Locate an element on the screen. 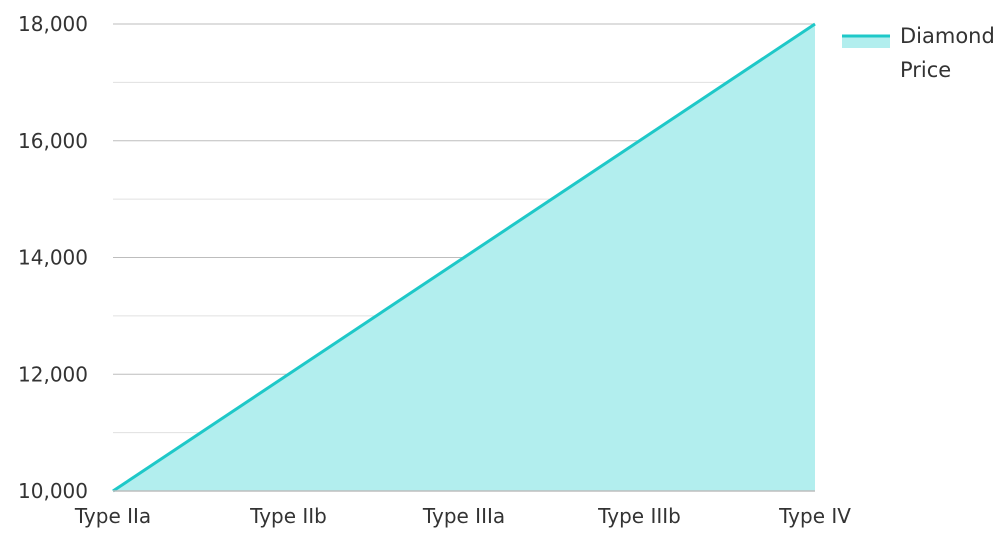  legend-swatch-fill is located at coordinates (866, 42).